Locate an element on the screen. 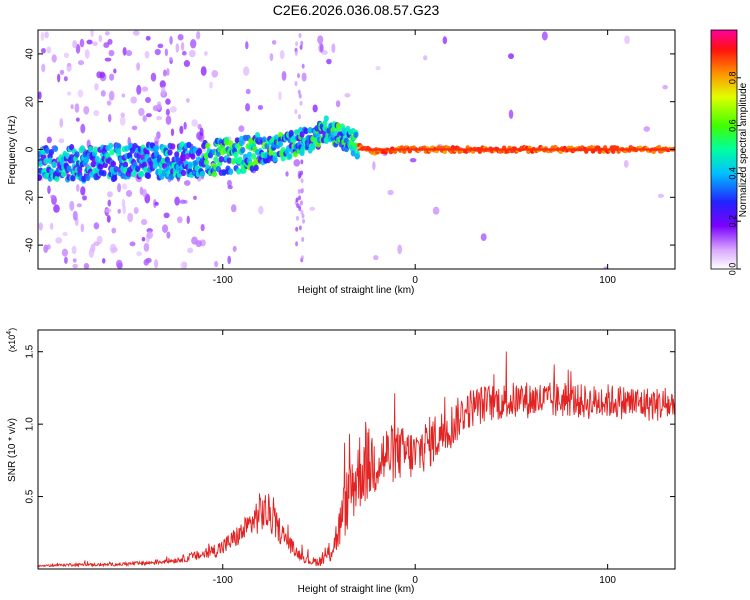 This screenshot has width=750, height=600. x-tick-label: -100 is located at coordinates (223, 580).